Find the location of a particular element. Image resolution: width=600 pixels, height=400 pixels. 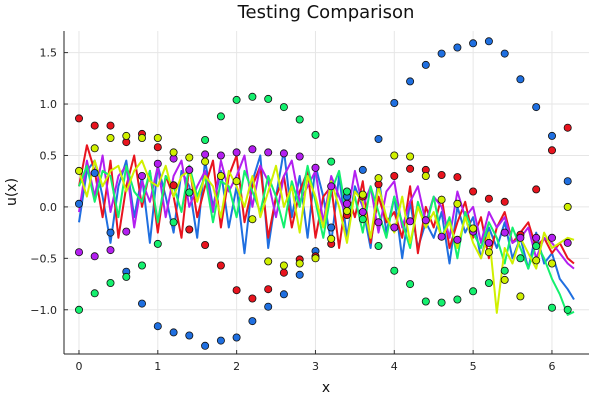

y-axis-label: u(x) is located at coordinates (12, 192).